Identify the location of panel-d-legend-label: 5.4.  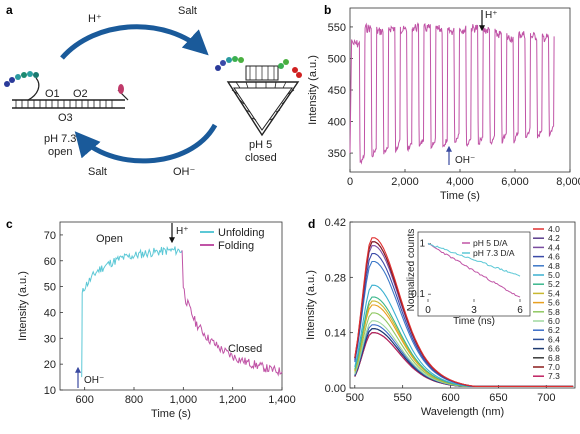
(554, 293).